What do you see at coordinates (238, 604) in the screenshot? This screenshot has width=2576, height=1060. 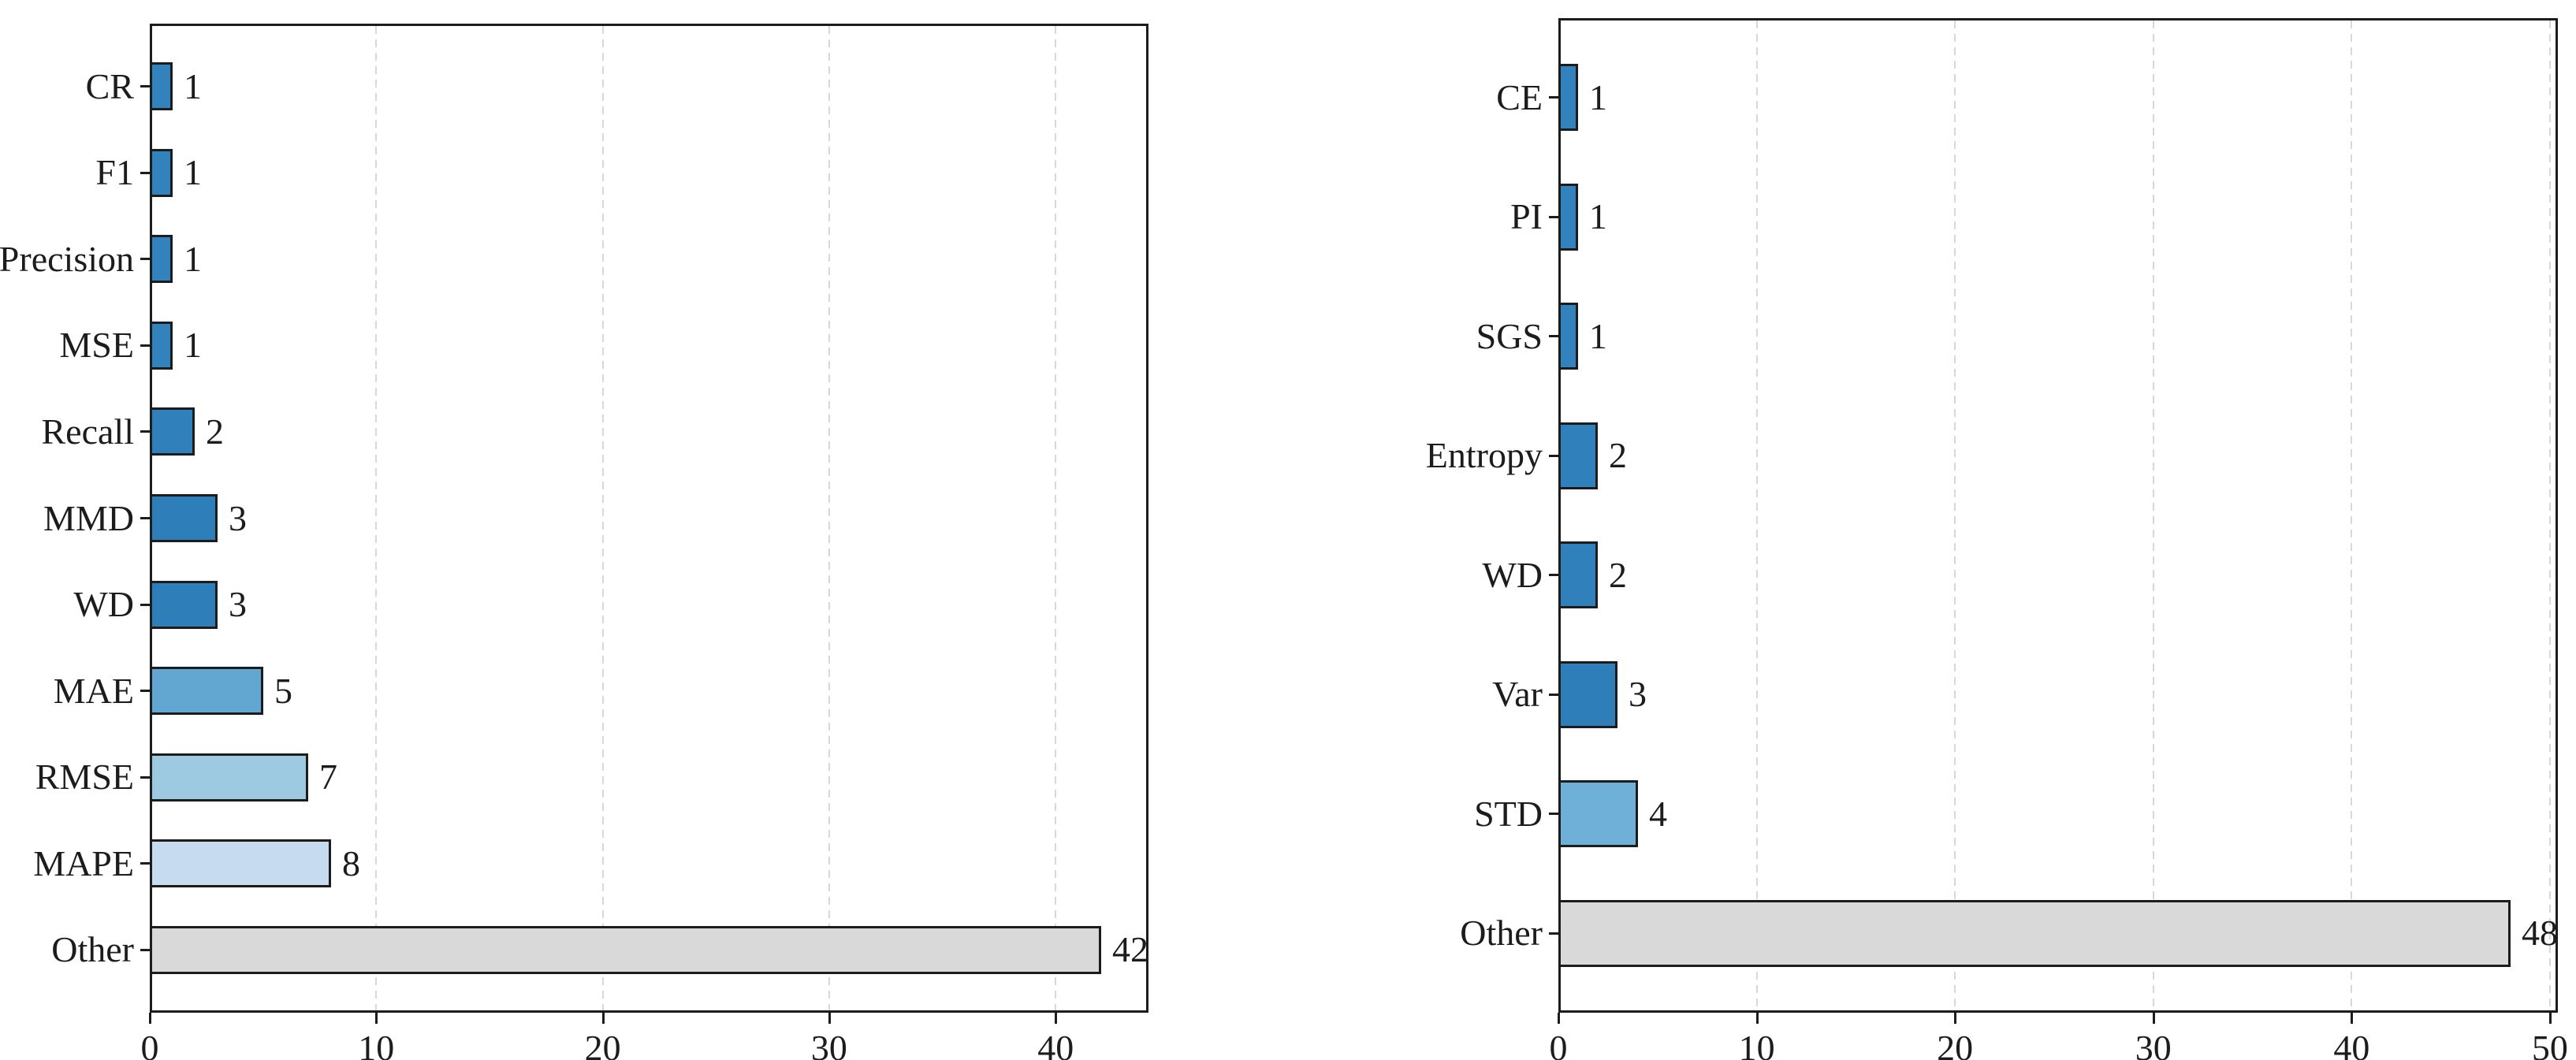 I see `left-chart-value-label-wd: 3` at bounding box center [238, 604].